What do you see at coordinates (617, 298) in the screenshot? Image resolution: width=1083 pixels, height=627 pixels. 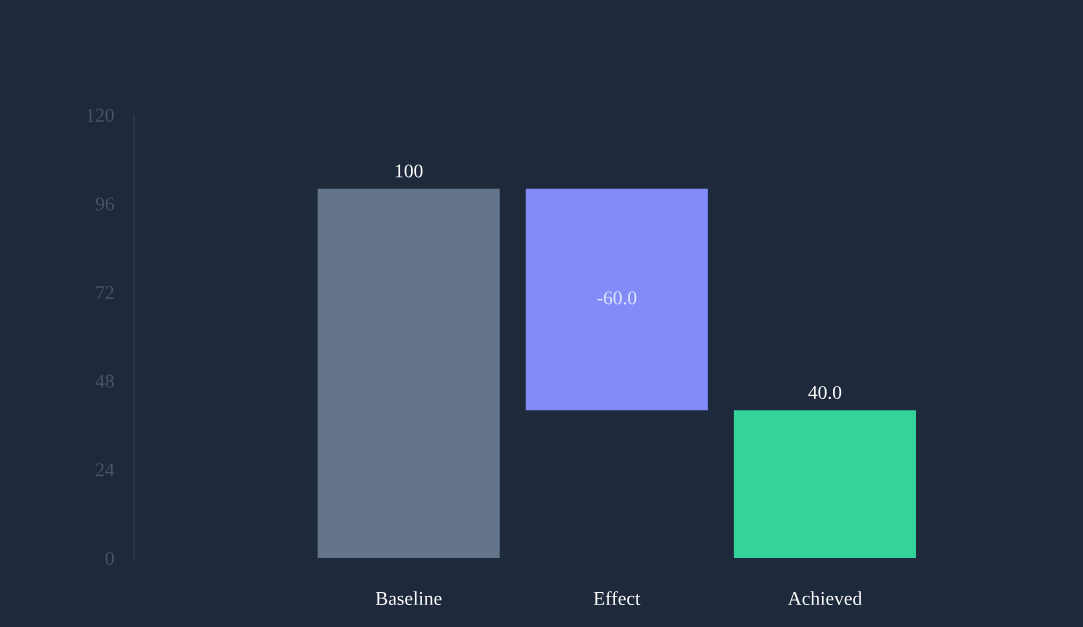 I see `data-label: -60.0` at bounding box center [617, 298].